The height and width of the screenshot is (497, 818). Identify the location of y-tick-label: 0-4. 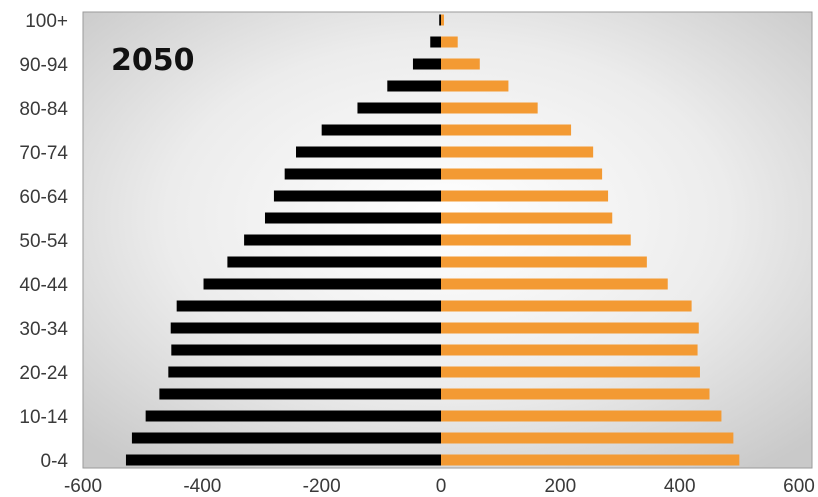
(55, 461).